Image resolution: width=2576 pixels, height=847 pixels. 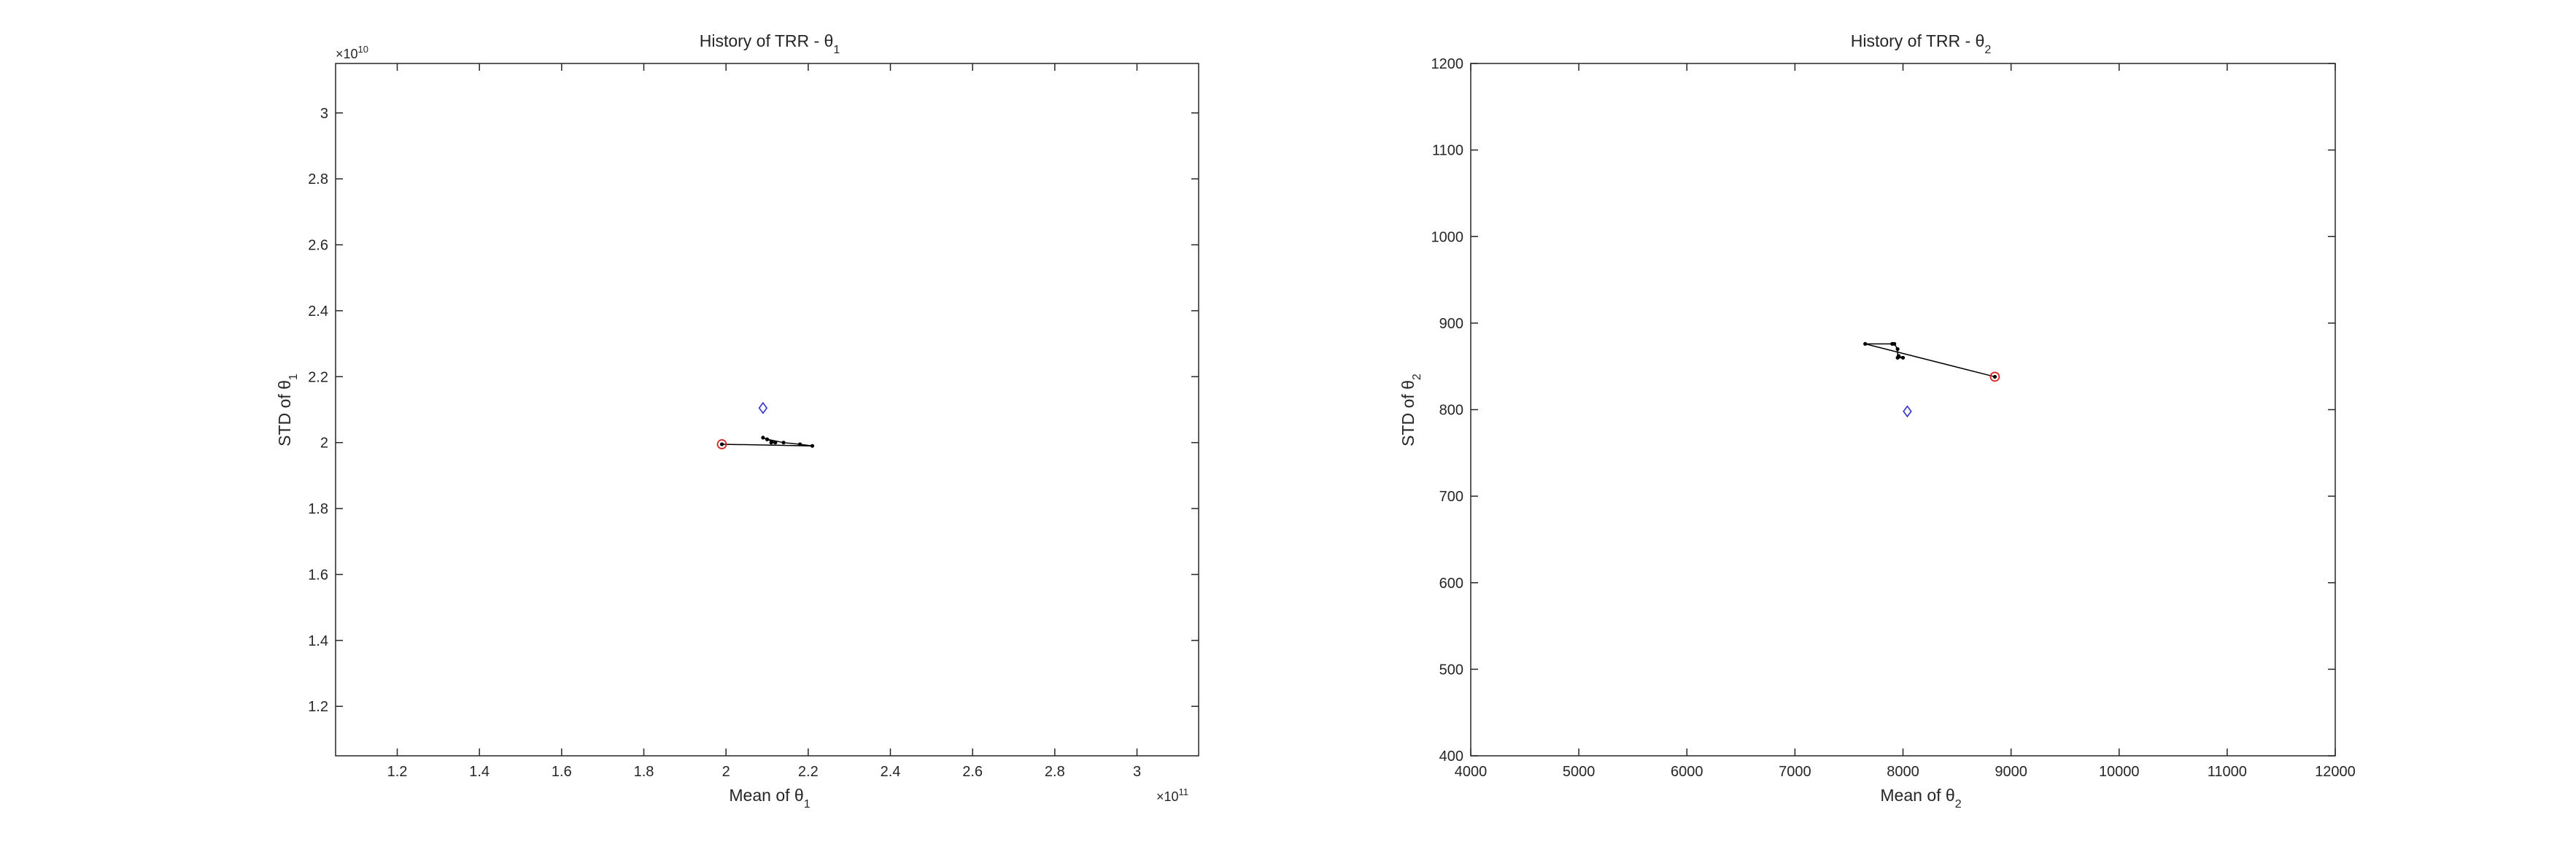 What do you see at coordinates (770, 43) in the screenshot?
I see `chart-title: History of TRR - θ1` at bounding box center [770, 43].